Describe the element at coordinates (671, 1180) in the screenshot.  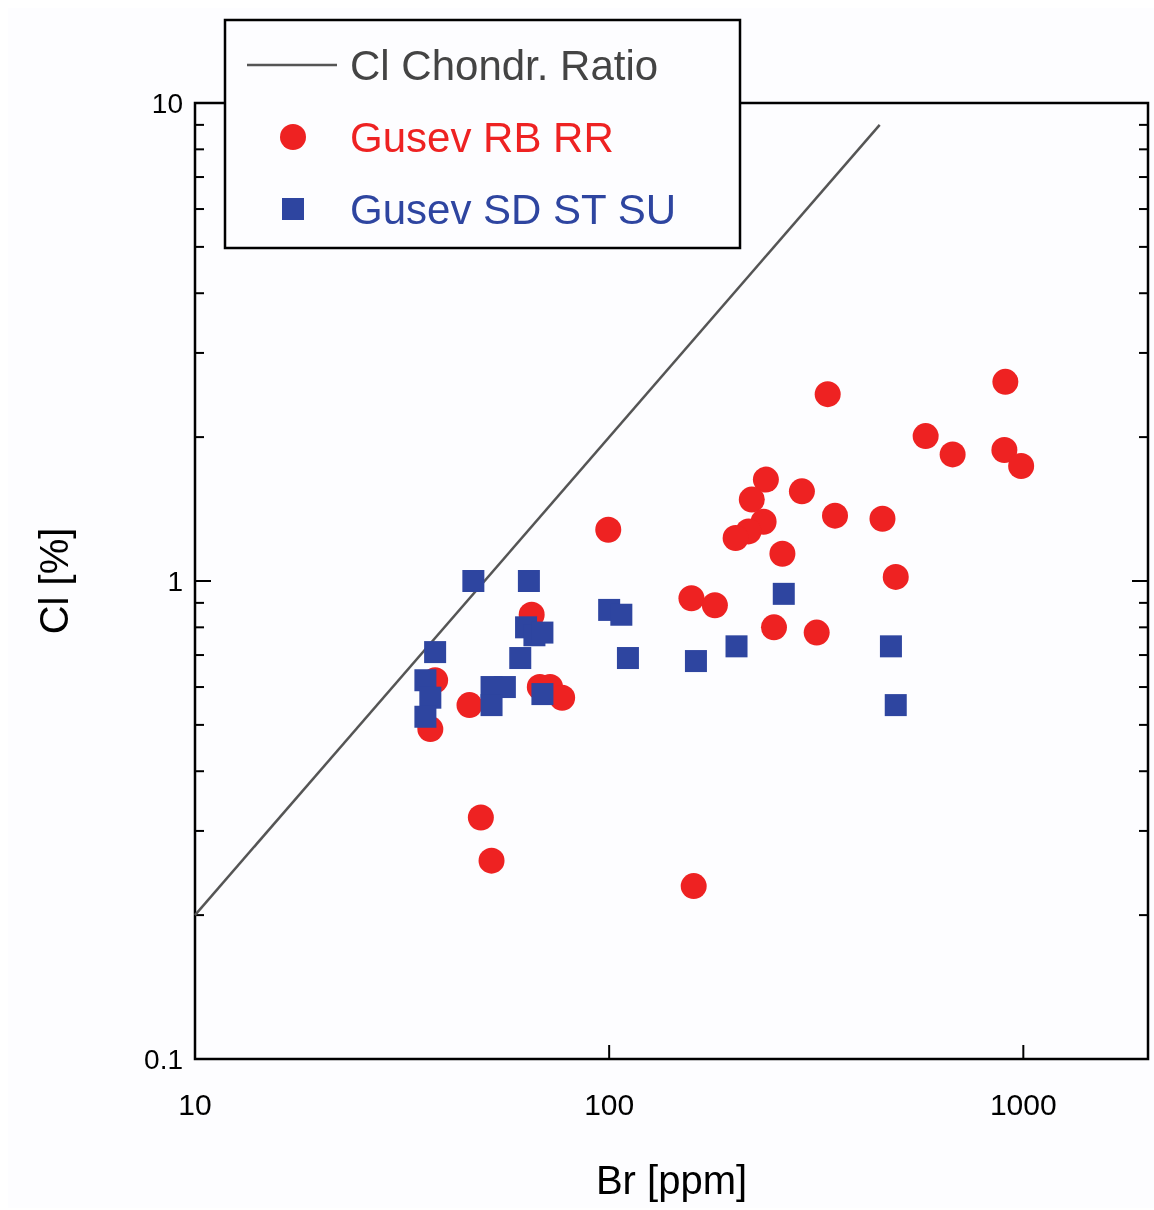
I see `x-axis-title: Br [ppm]` at that location.